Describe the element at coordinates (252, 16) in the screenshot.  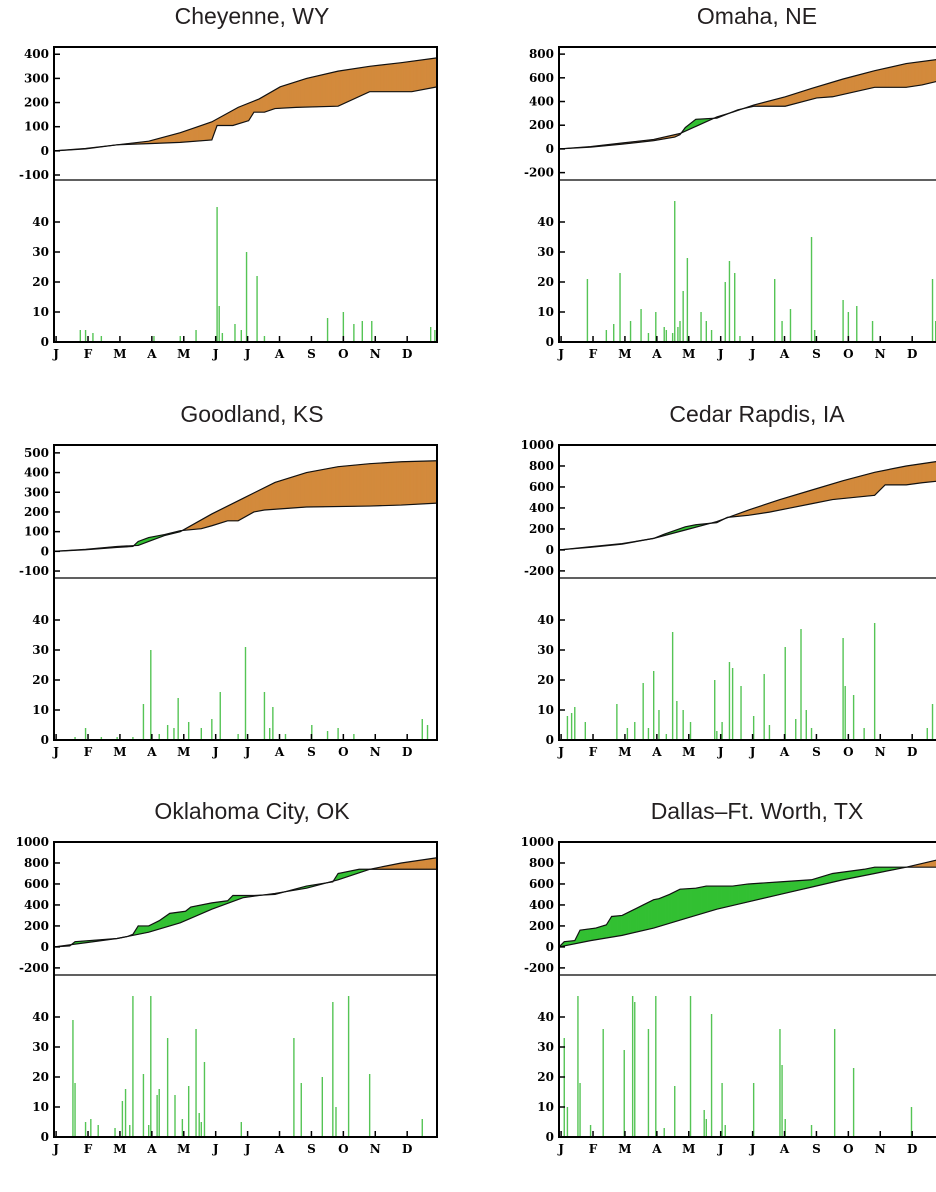
I see `chart-title: Cheyenne, WY` at that location.